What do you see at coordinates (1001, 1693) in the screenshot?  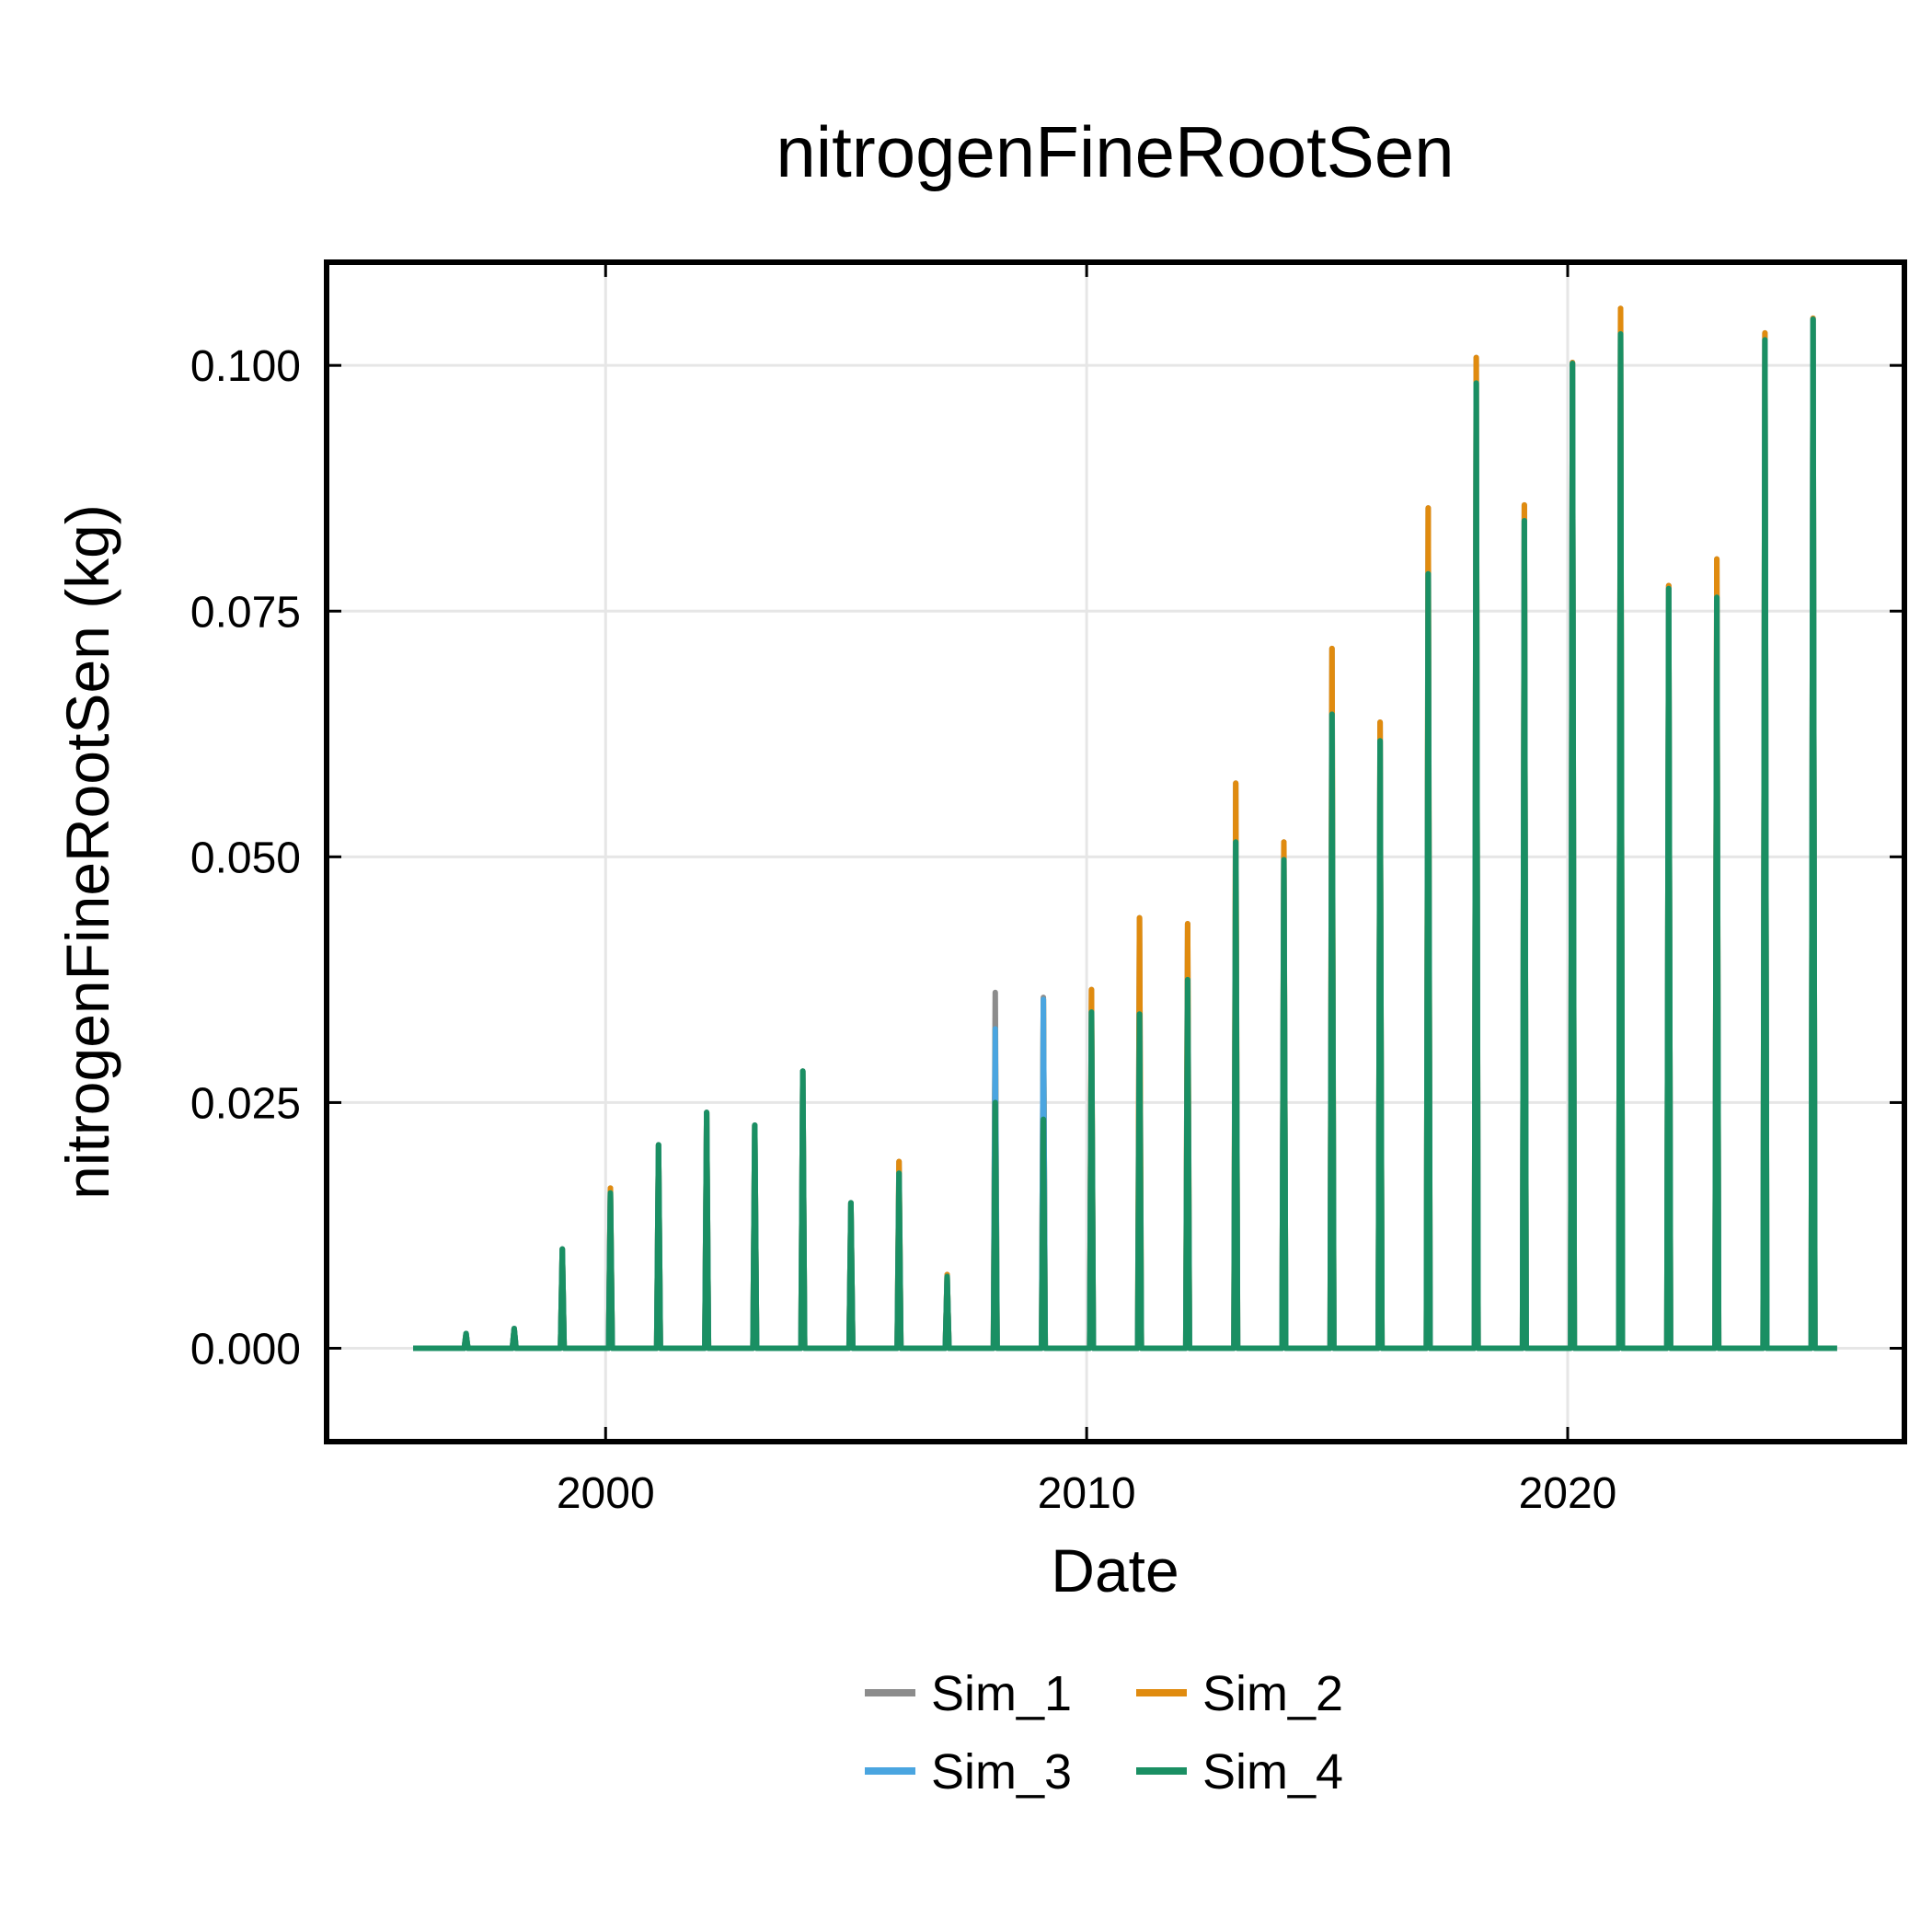 I see `legend-label: Sim_1` at bounding box center [1001, 1693].